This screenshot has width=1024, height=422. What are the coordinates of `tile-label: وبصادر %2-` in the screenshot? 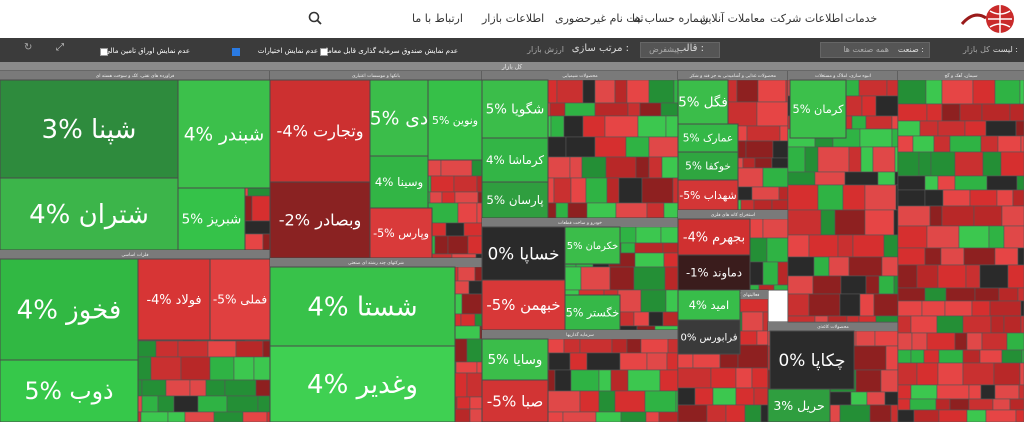 It's located at (320, 221).